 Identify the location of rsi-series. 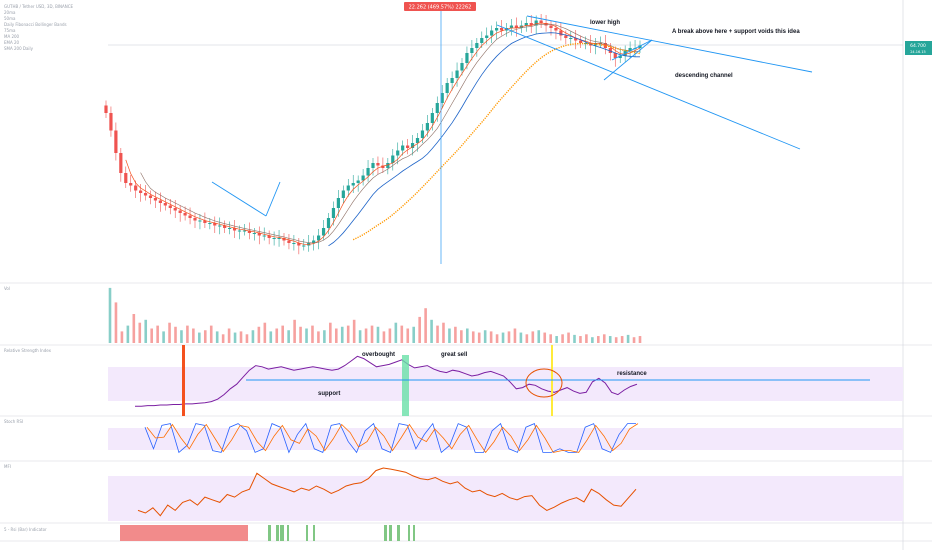
(386, 381).